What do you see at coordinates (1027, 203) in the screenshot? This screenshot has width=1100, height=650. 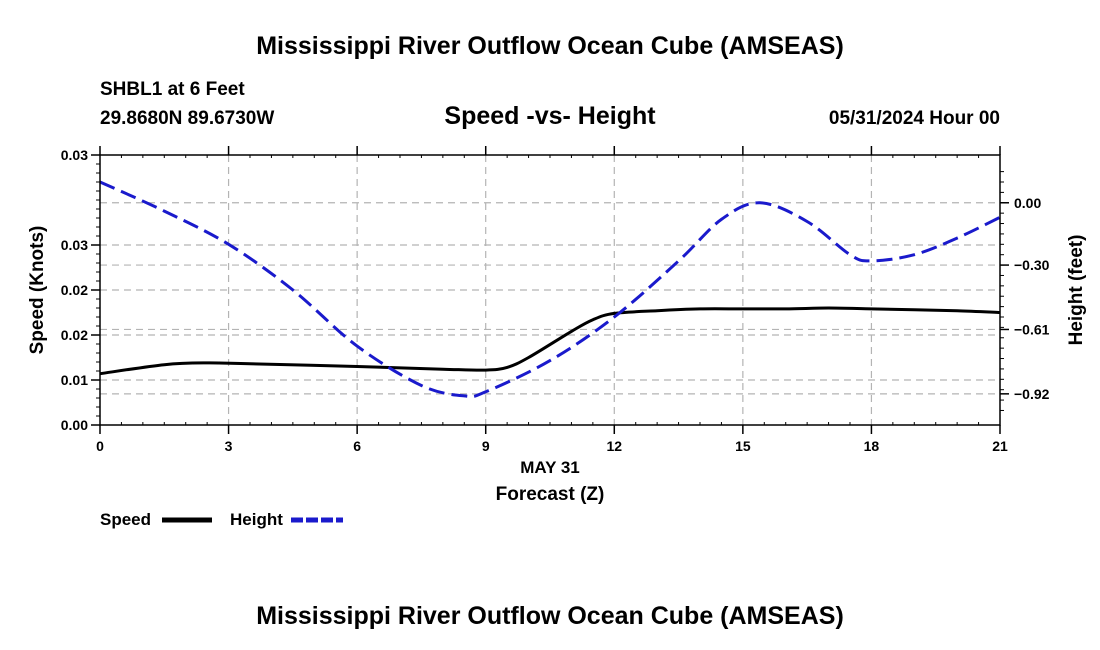 I see `y2-tick-label: 0.00` at bounding box center [1027, 203].